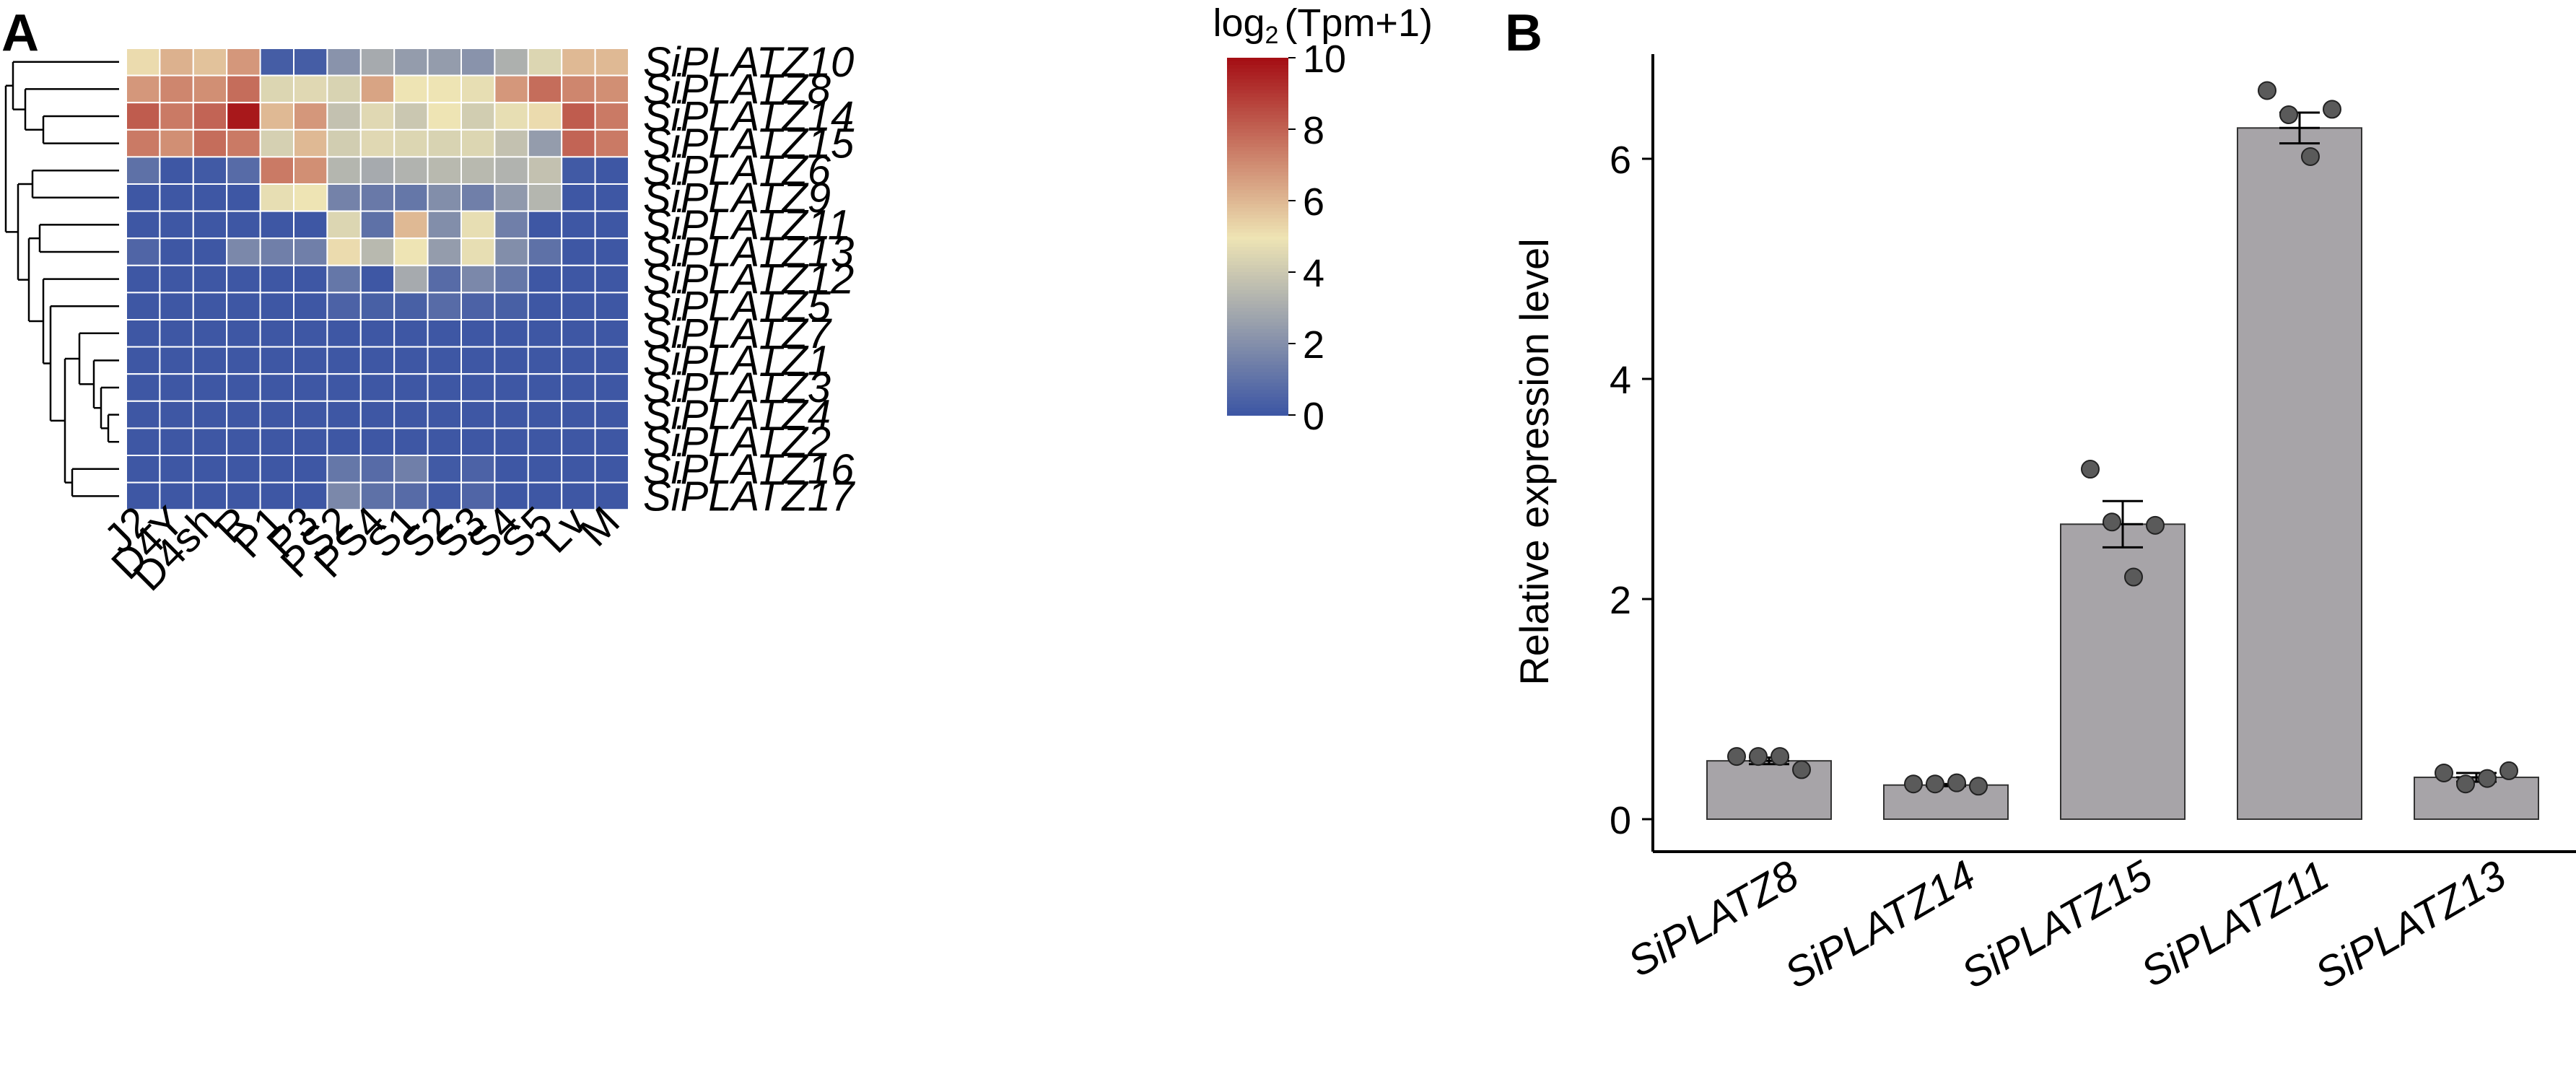 Image resolution: width=2576 pixels, height=1079 pixels. I want to click on heatmap-row-label: SiPLATZ2, so click(737, 442).